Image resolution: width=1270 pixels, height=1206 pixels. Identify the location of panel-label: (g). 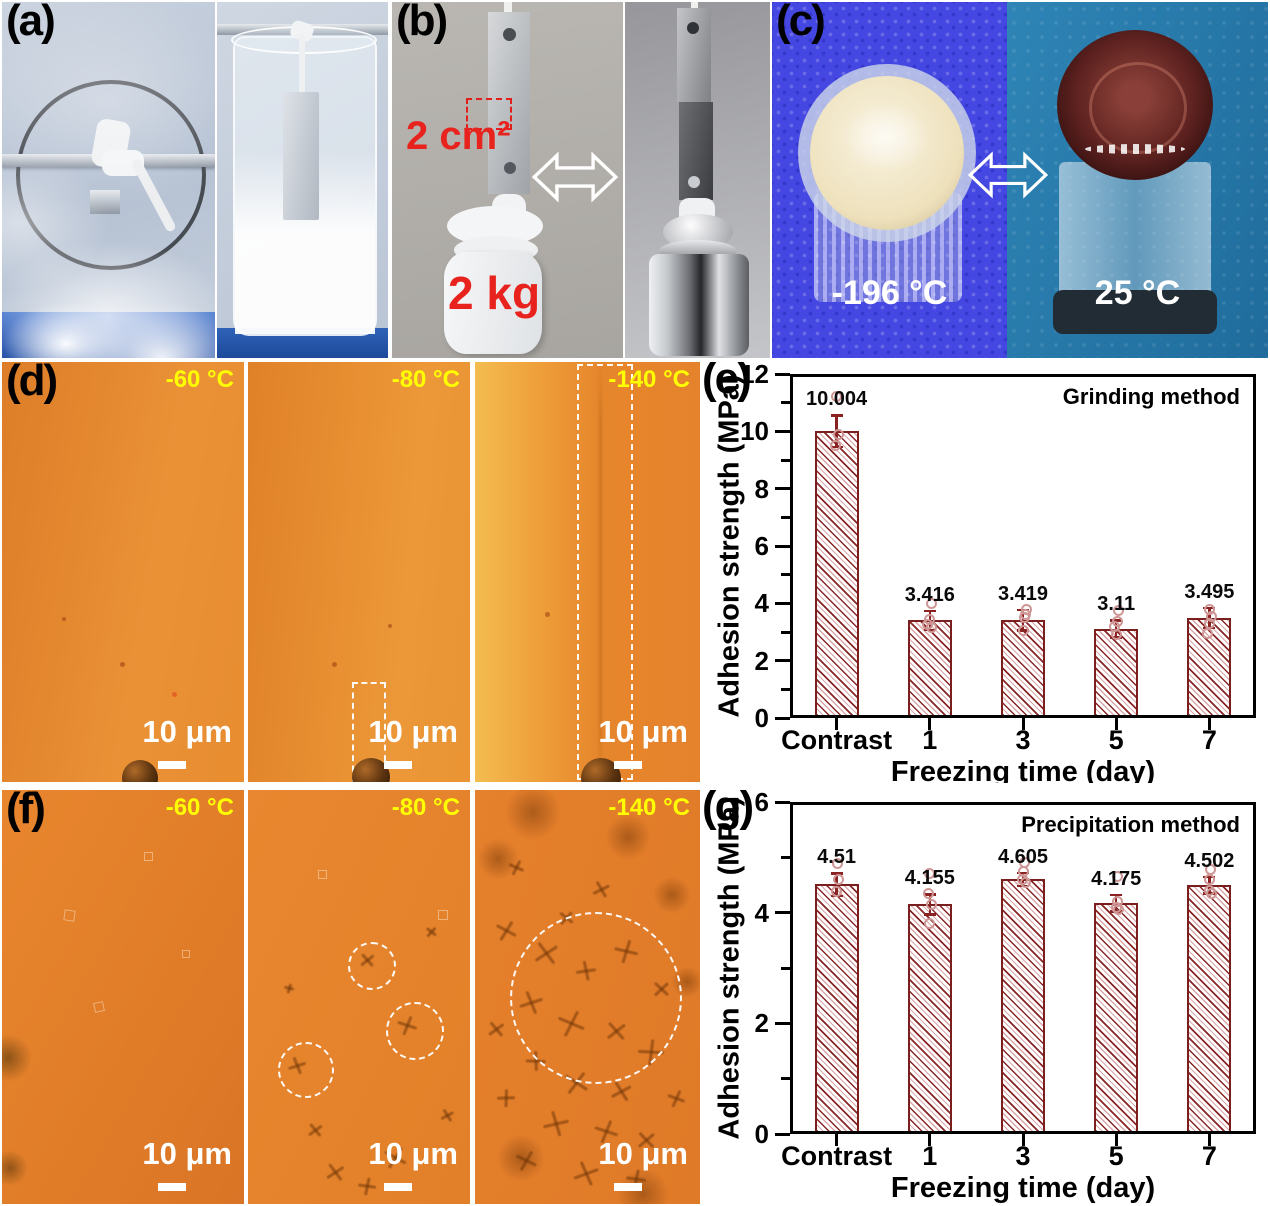
(728, 810).